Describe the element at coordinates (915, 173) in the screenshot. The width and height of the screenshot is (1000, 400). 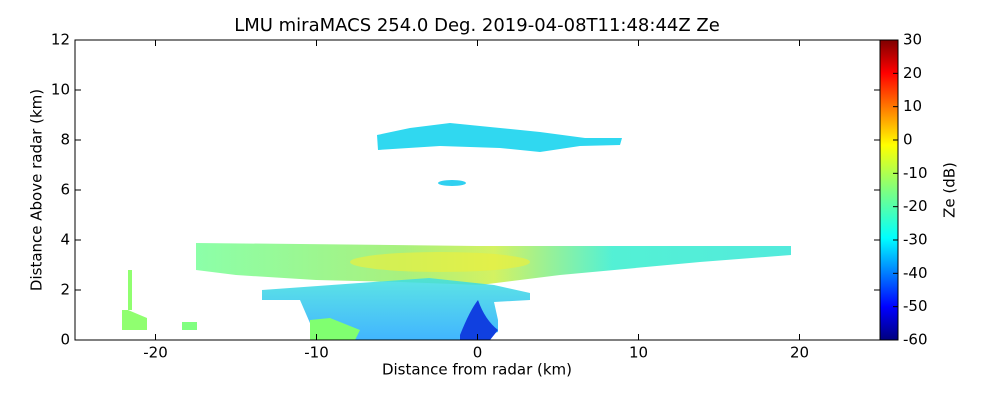
I see `colorbar-tick-label: -10` at that location.